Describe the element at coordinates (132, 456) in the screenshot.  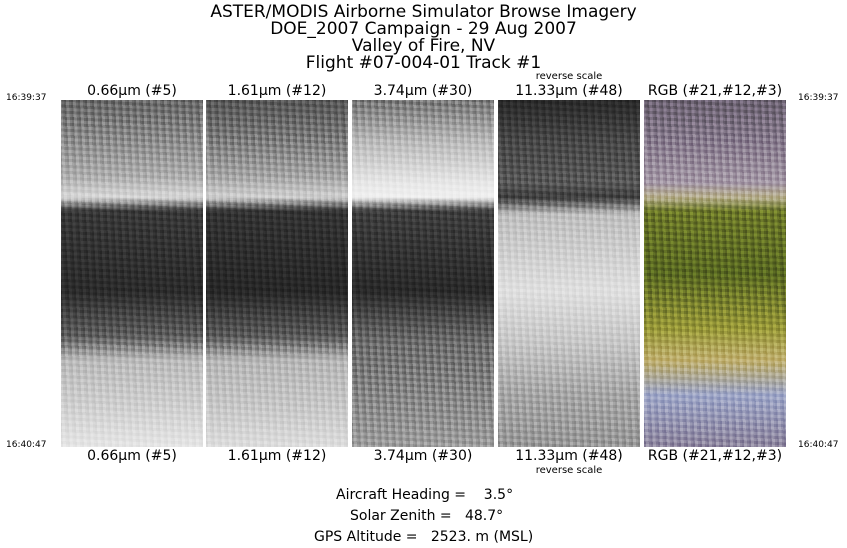
I see `panel-label-bottom-1: 0.66µm (#5)` at that location.